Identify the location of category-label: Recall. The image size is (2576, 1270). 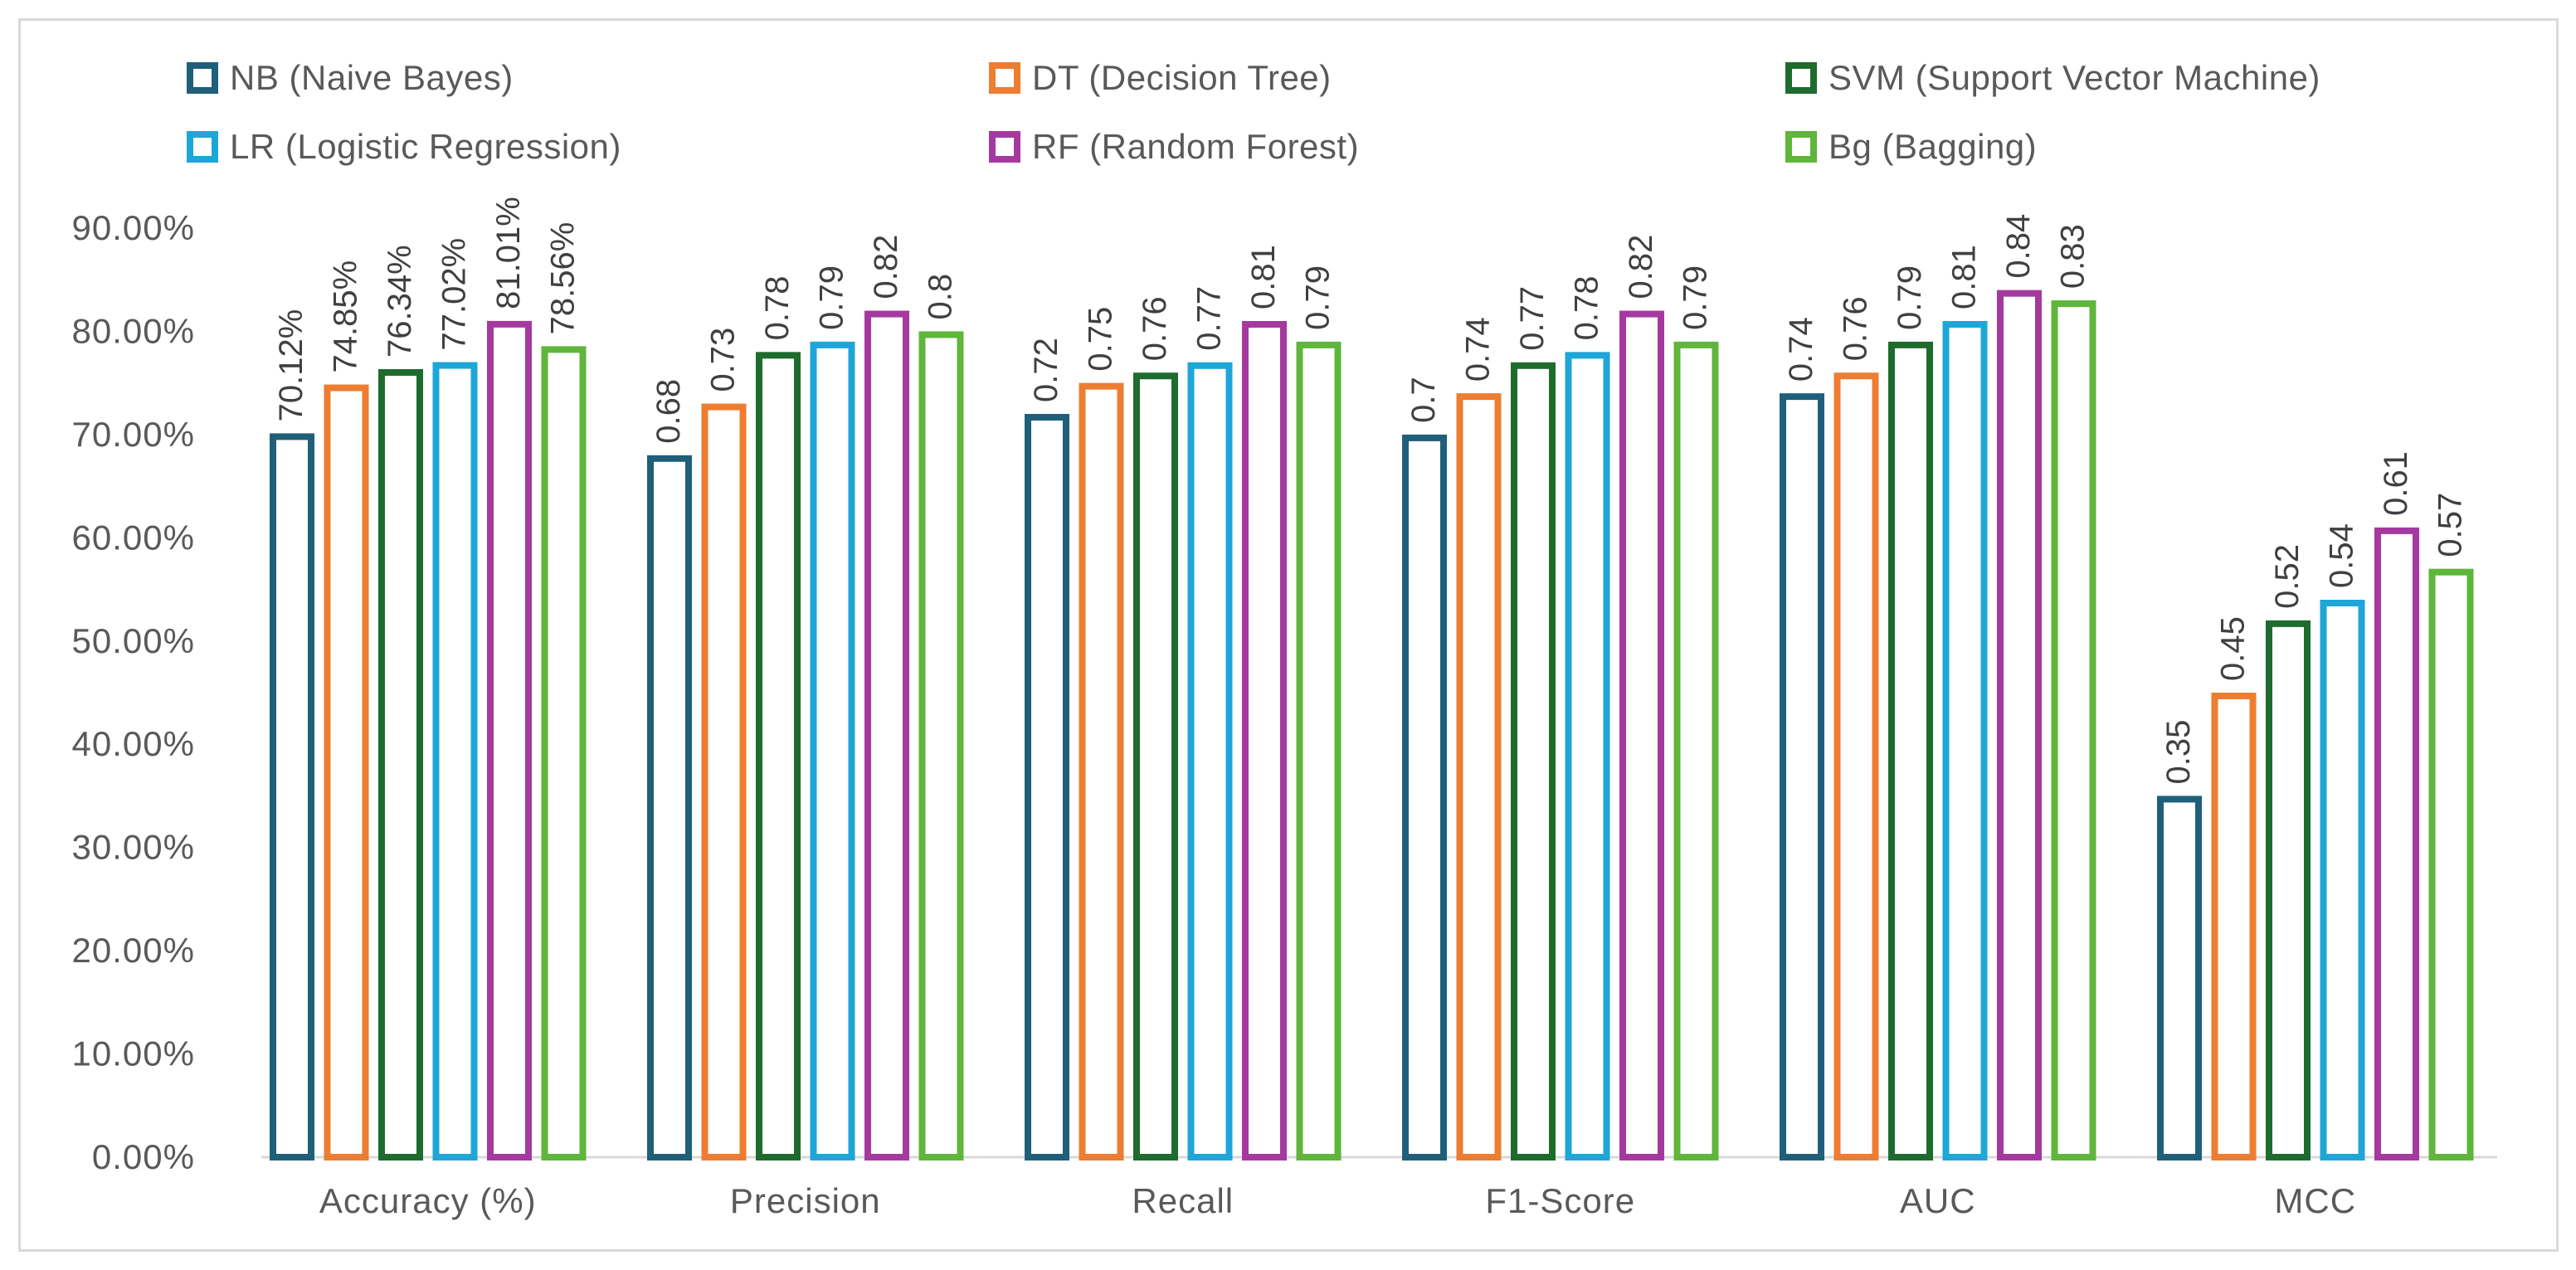
(1183, 1200).